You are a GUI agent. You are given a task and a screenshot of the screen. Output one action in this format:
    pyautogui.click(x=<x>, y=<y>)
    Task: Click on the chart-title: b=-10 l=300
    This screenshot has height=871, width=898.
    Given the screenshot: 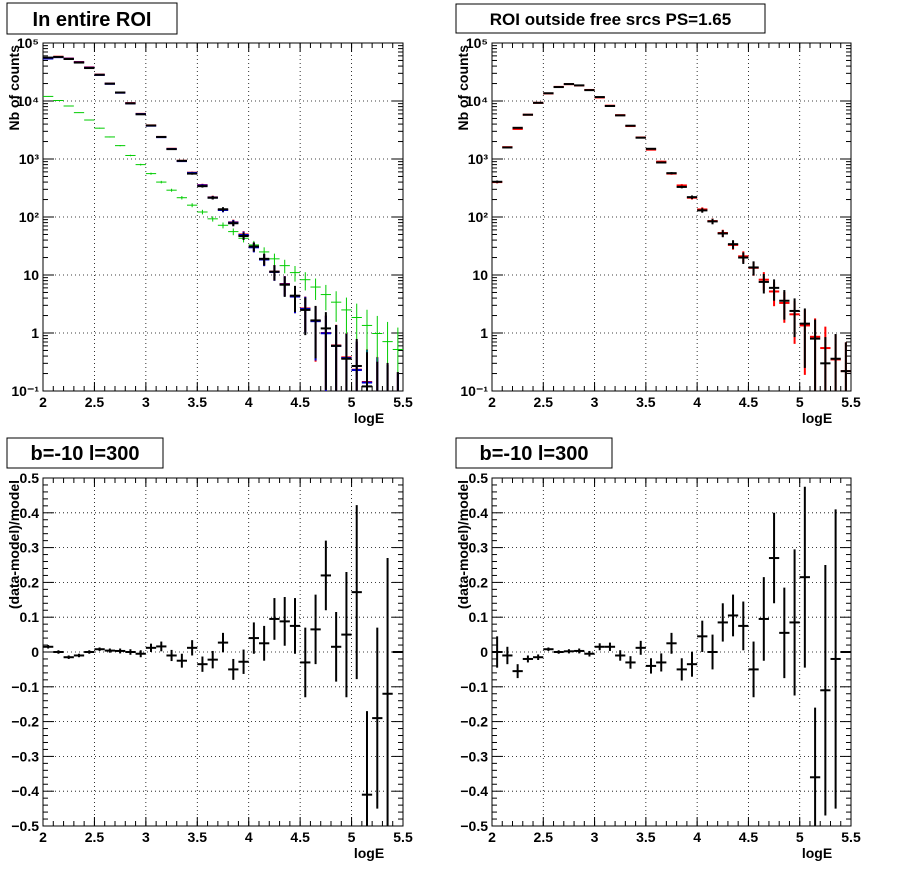 What is the action you would take?
    pyautogui.click(x=85, y=454)
    